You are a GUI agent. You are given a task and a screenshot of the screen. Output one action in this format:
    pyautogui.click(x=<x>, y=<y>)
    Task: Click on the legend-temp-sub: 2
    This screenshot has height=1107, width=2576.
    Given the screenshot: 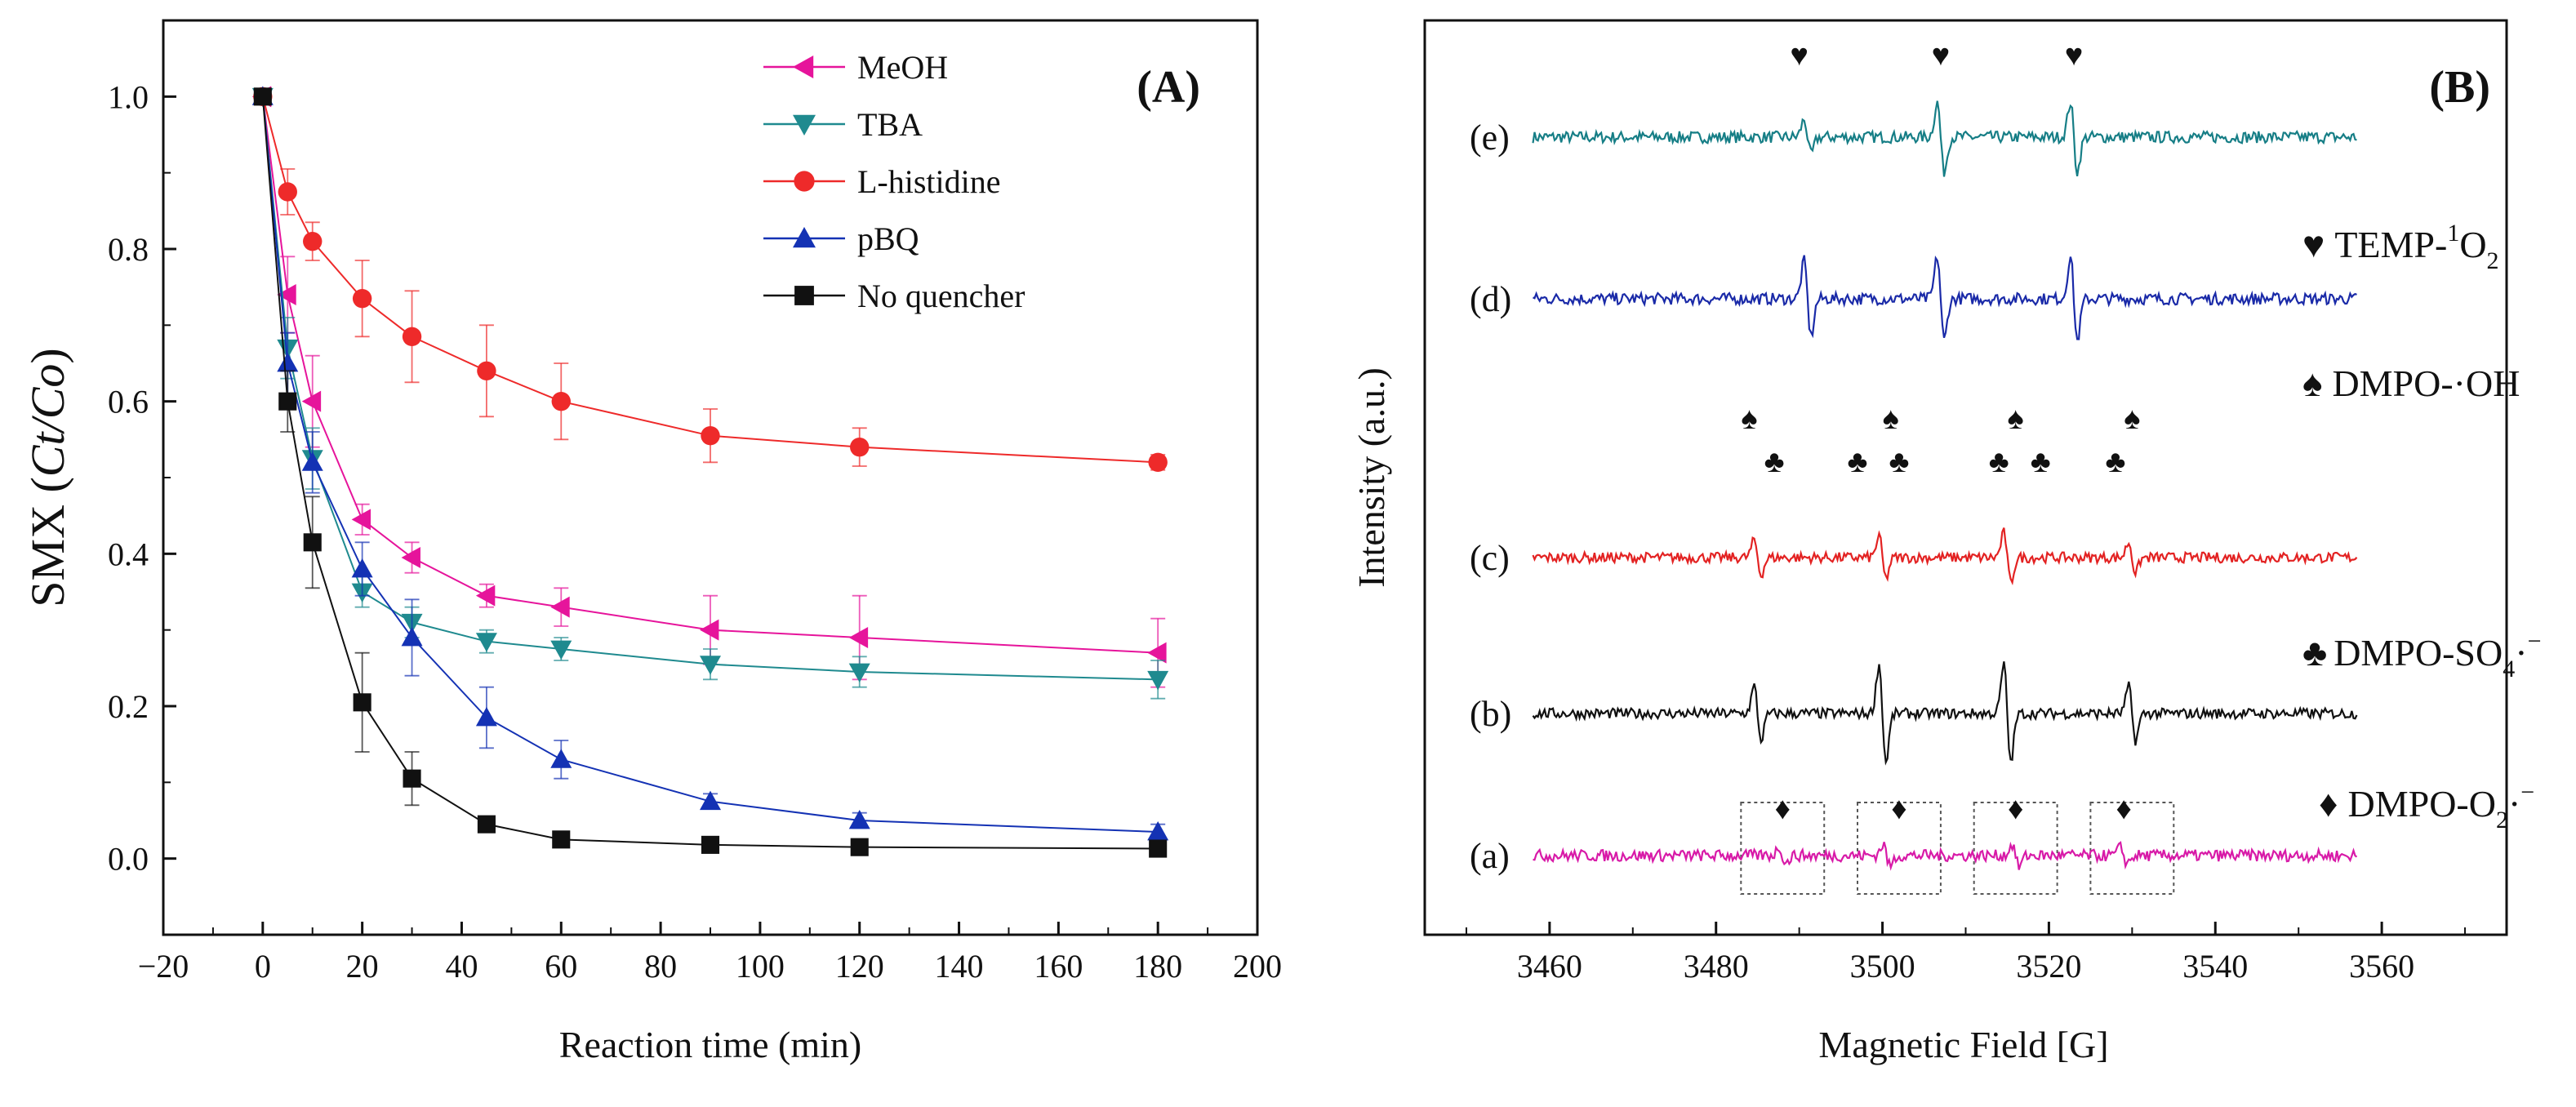 What is the action you would take?
    pyautogui.click(x=2493, y=260)
    